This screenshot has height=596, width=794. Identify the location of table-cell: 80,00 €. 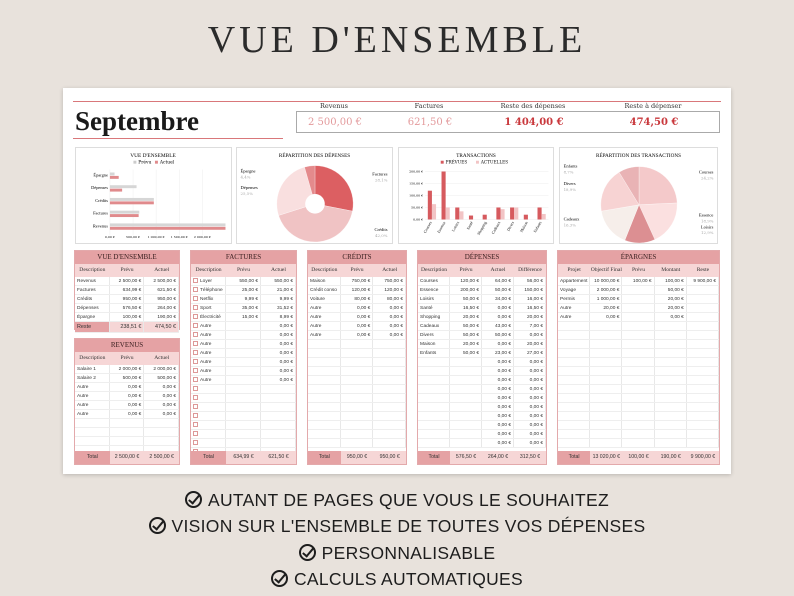
(390, 299).